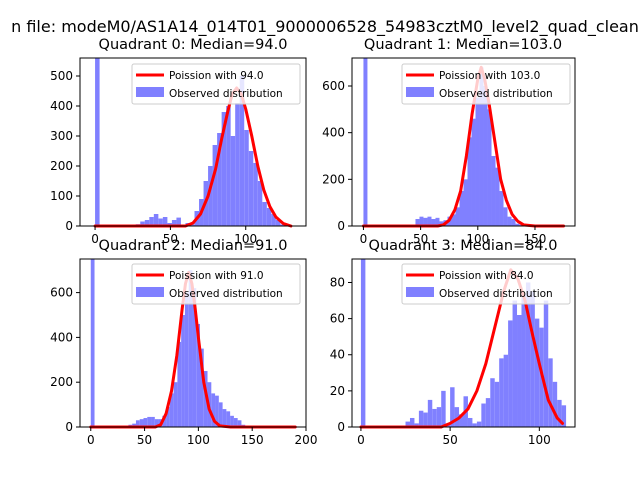 The width and height of the screenshot is (640, 480). I want to click on quadrant-0-y-tick-label: 300, so click(61, 136).